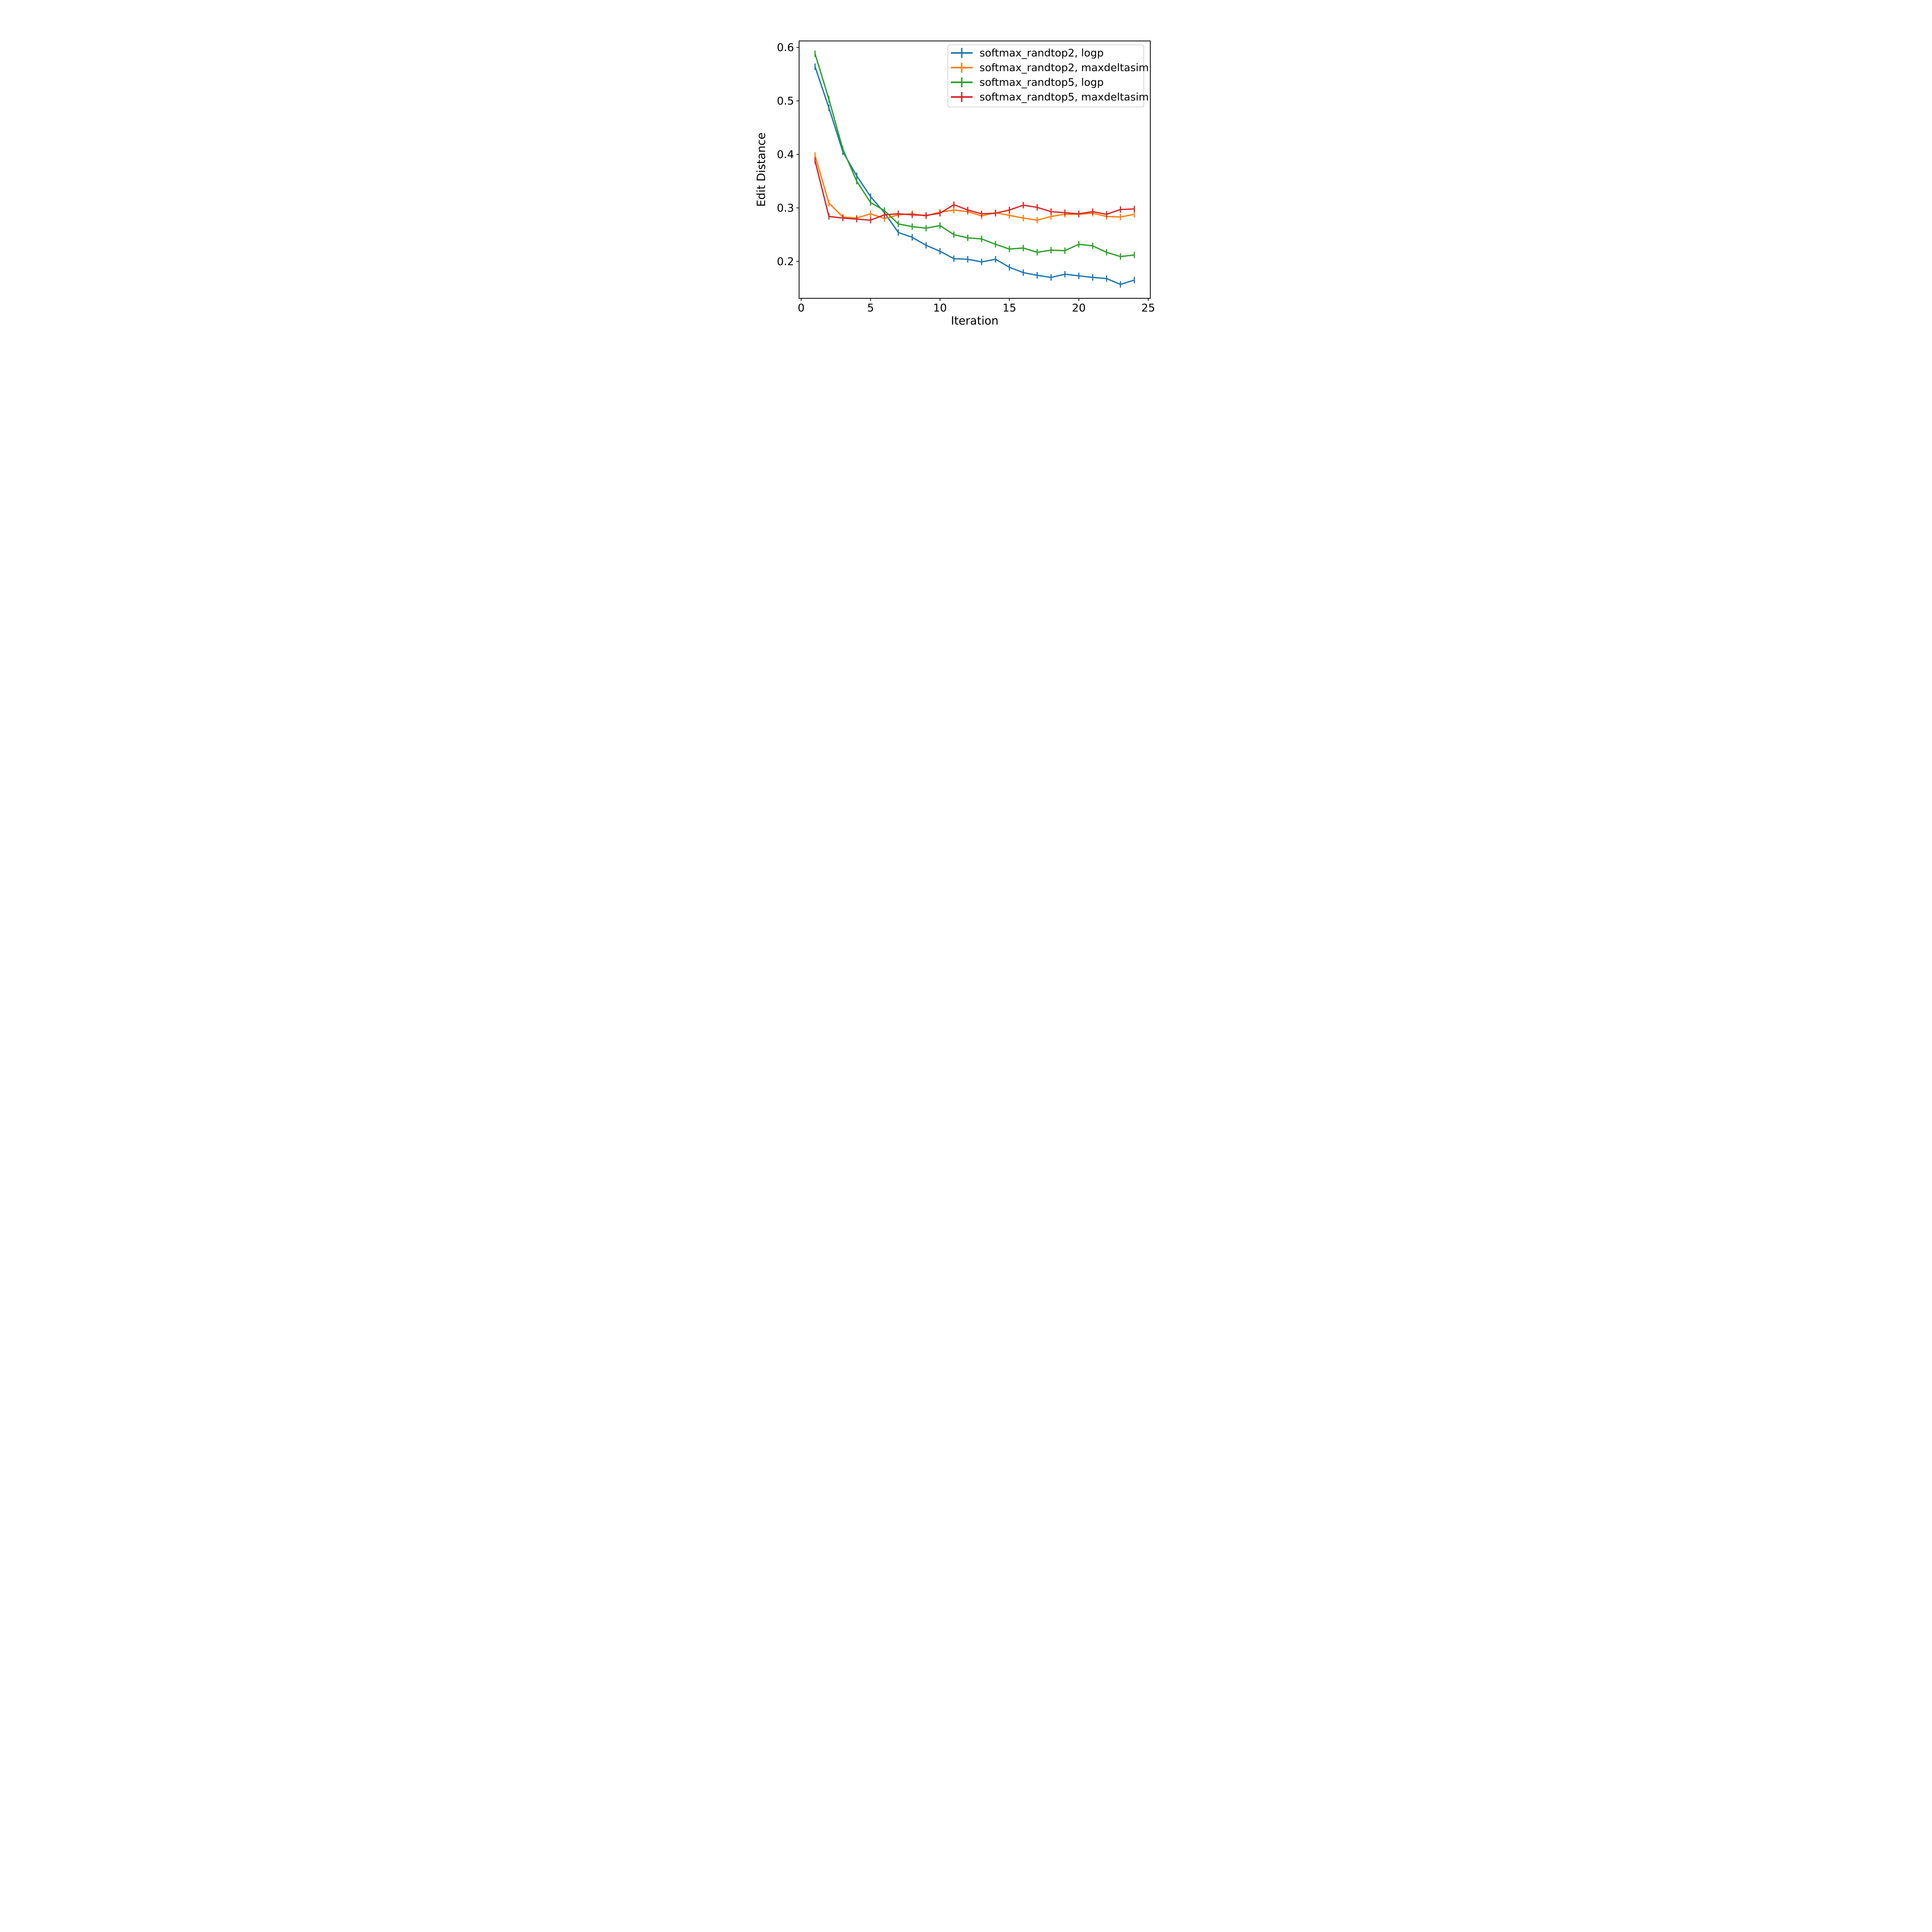 Image resolution: width=1932 pixels, height=1932 pixels. I want to click on legend-entry: softmax_randtop5, maxdeltasim, so click(1050, 97).